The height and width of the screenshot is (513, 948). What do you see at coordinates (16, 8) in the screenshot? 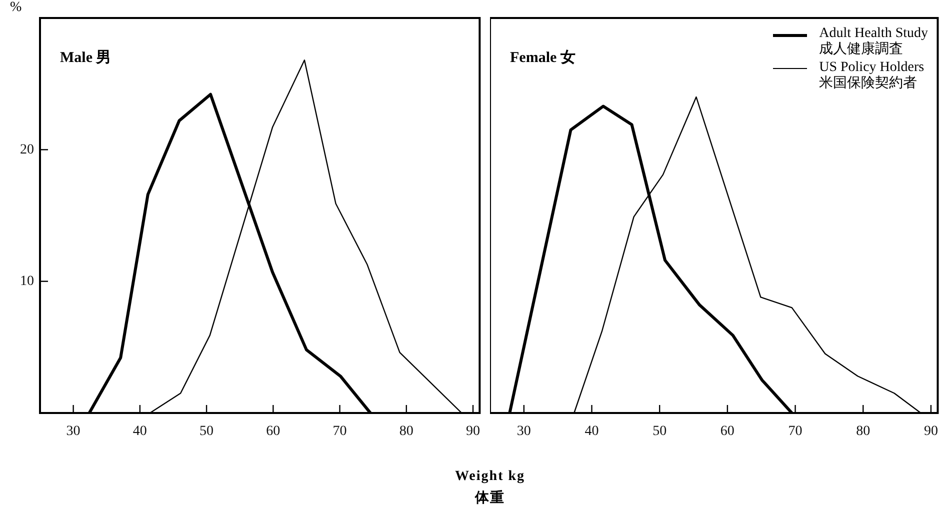
I see `y-axis-title: %` at bounding box center [16, 8].